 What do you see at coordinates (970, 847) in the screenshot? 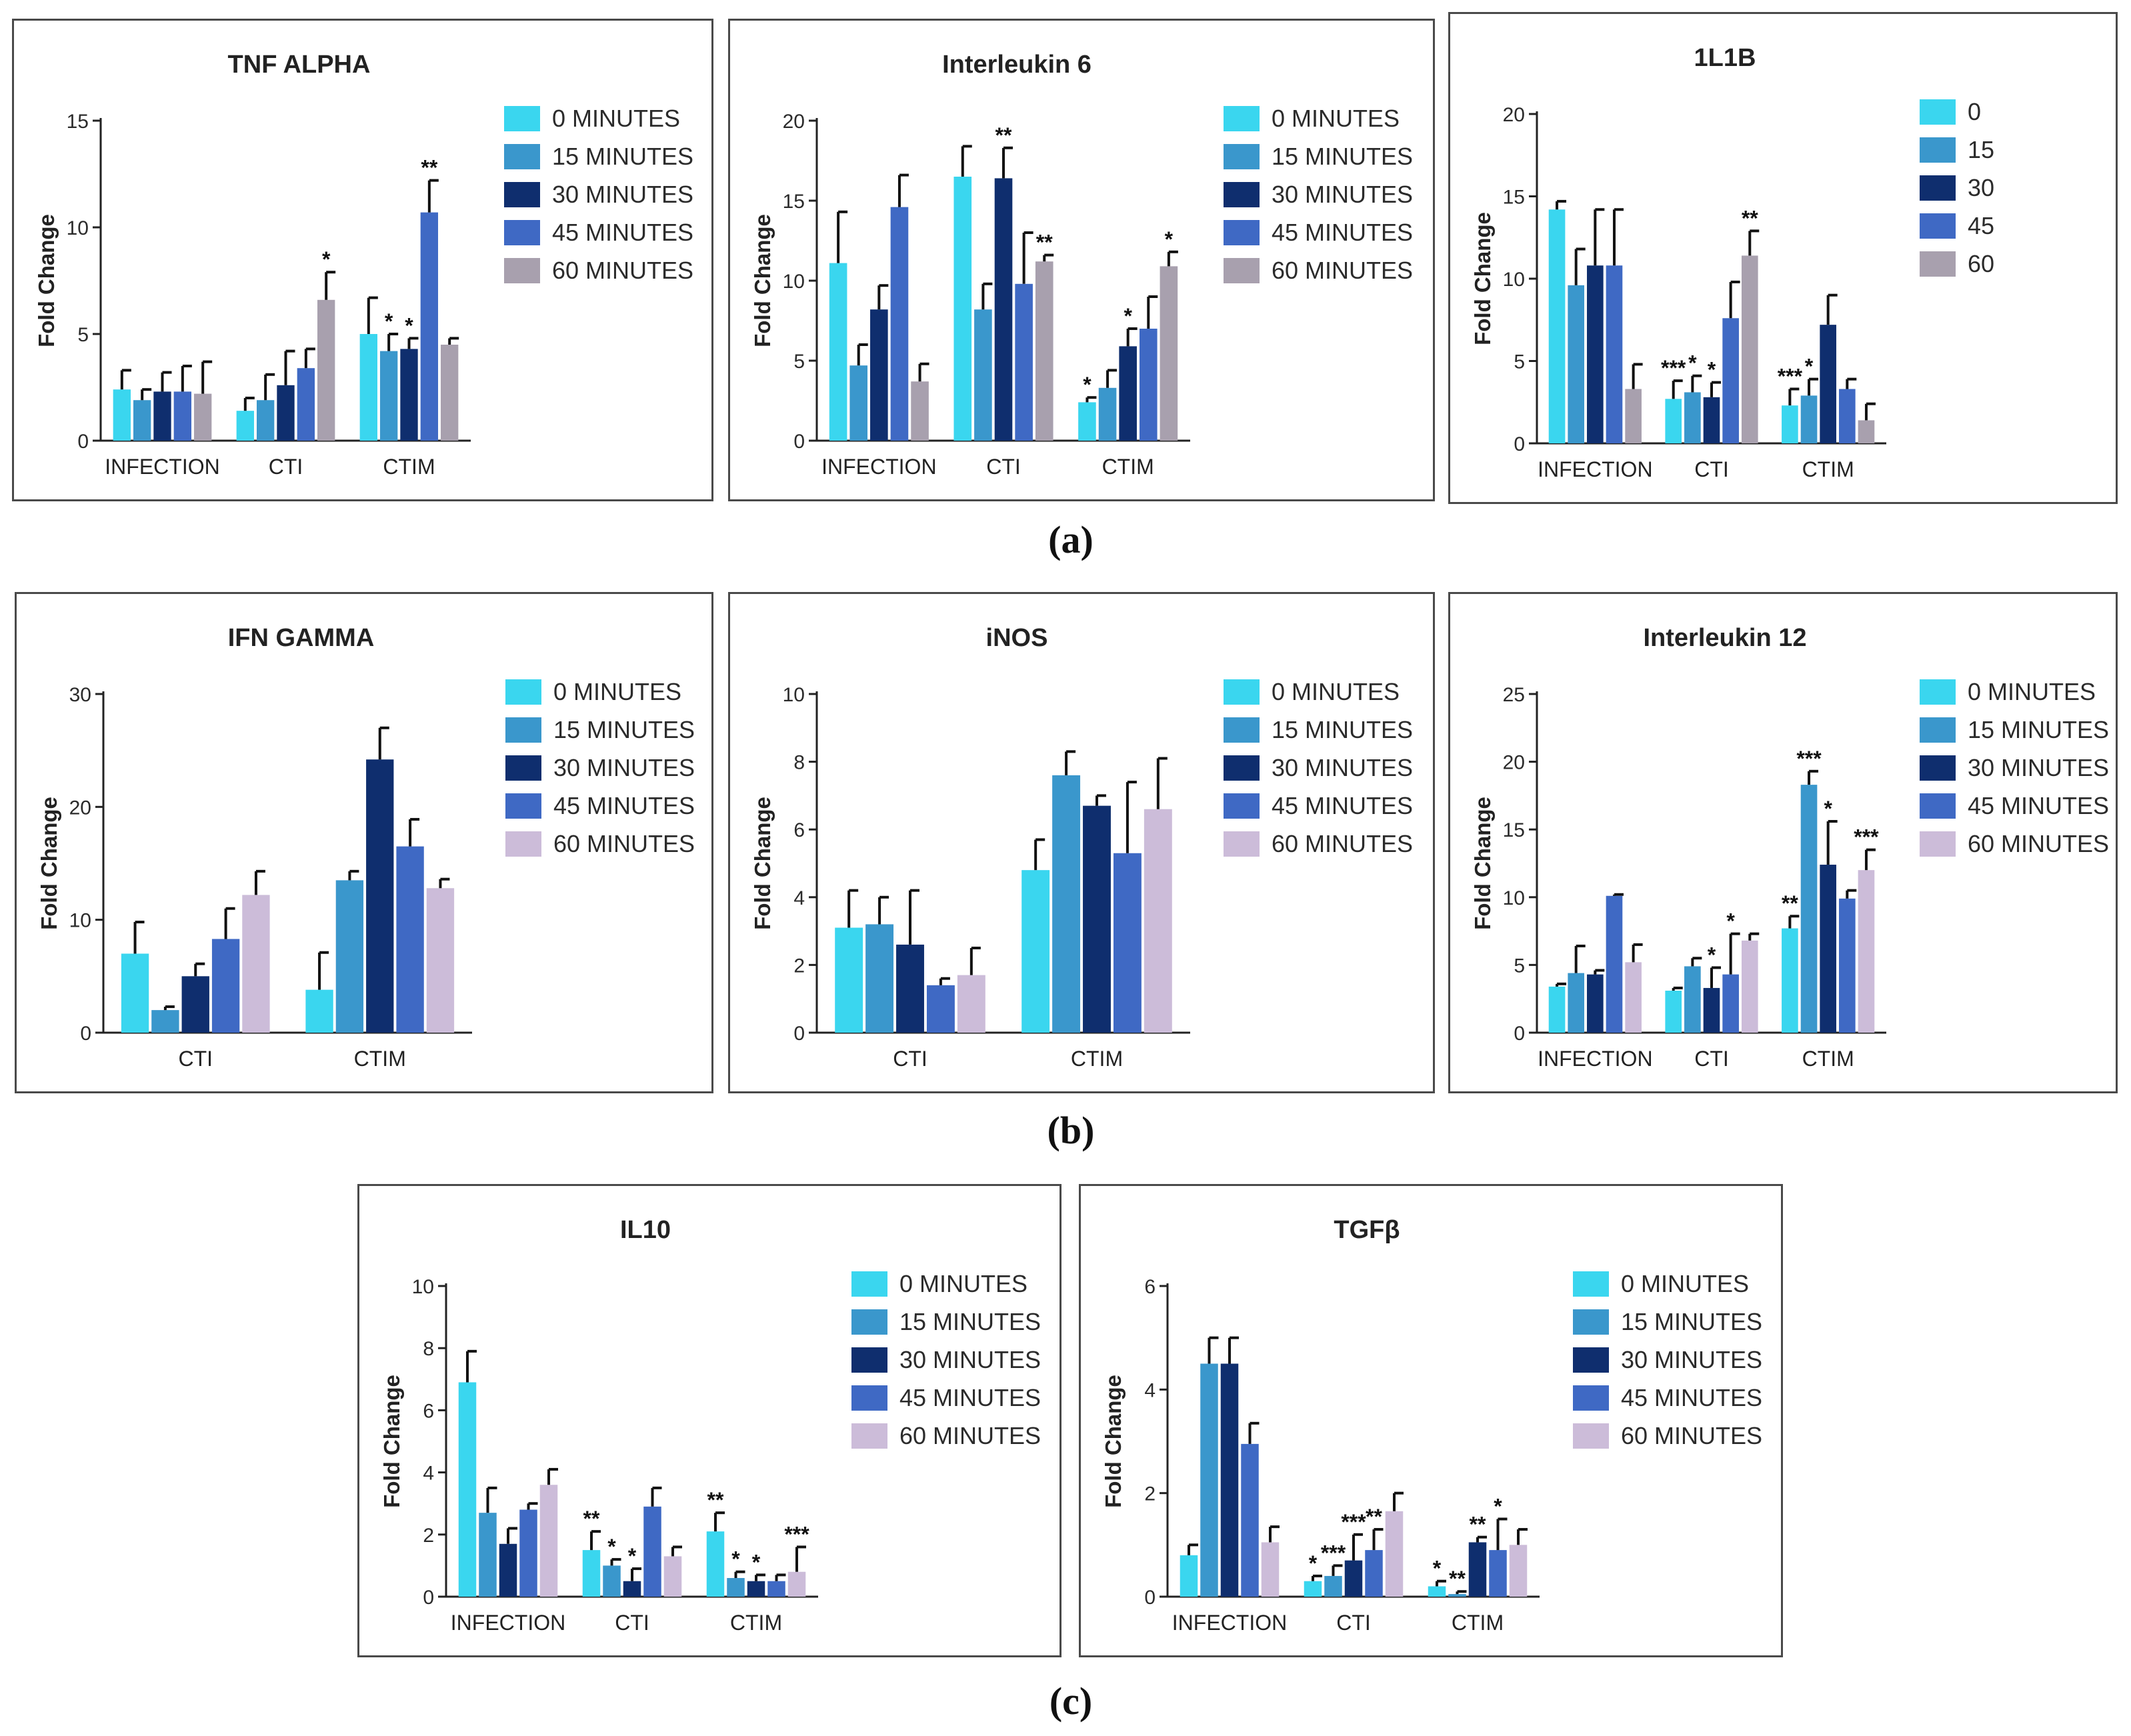
I see `chart-inos: iNOS Fold Change 0 2 4 6 8 10 CTI CTIM` at bounding box center [970, 847].